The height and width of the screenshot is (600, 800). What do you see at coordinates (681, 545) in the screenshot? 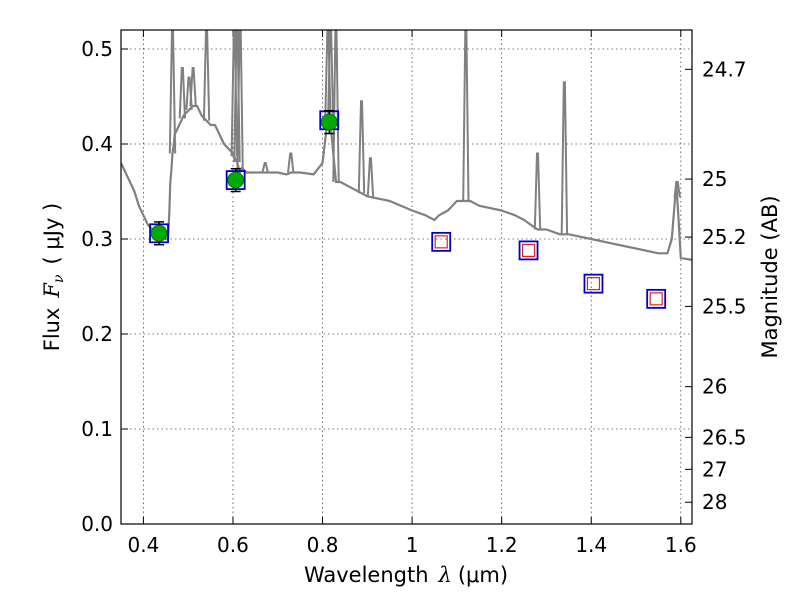
I see `x-tick-label: 1.6` at bounding box center [681, 545].